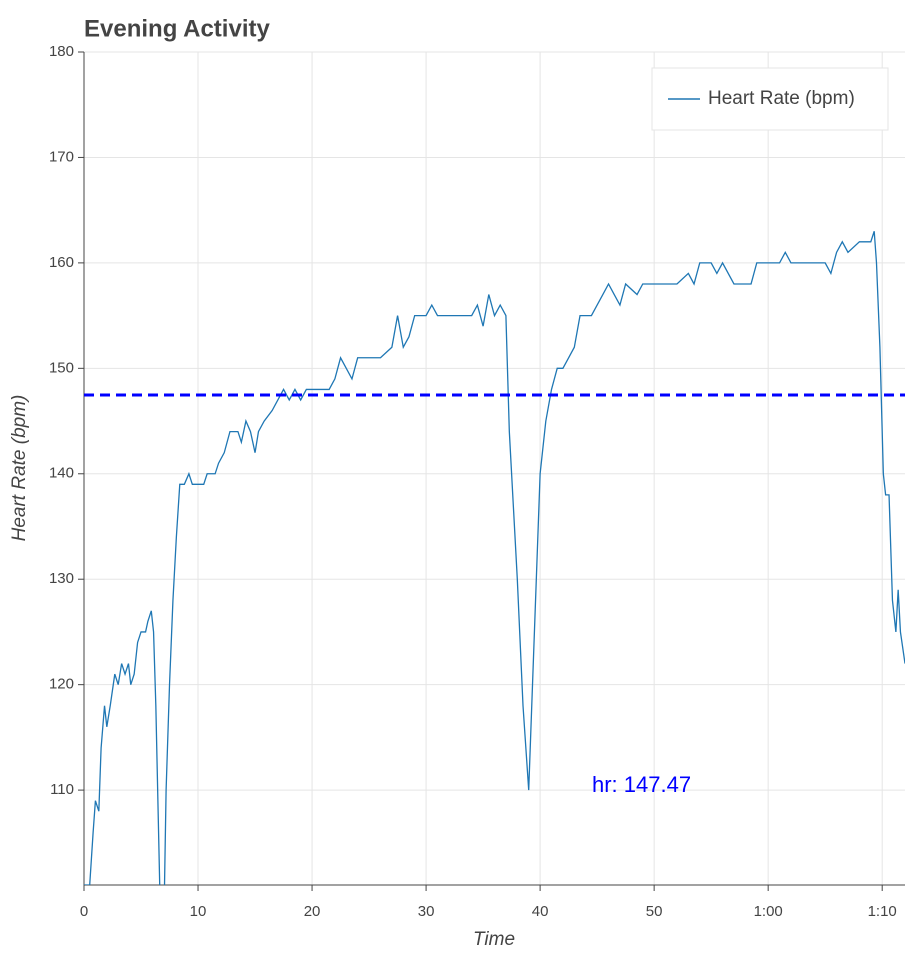 This screenshot has height=960, width=912. Describe the element at coordinates (781, 98) in the screenshot. I see `legend-label: Heart Rate (bpm)` at that location.